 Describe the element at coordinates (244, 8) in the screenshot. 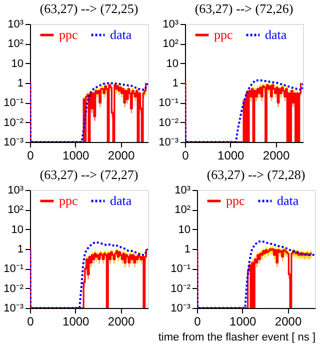

I see `chart-title: (63,27) --> (72,26)` at that location.